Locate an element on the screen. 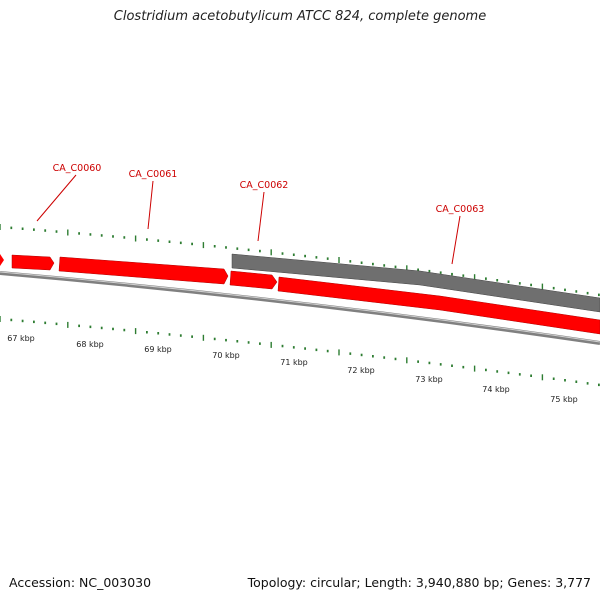  genome-backbone is located at coordinates (300, 308).